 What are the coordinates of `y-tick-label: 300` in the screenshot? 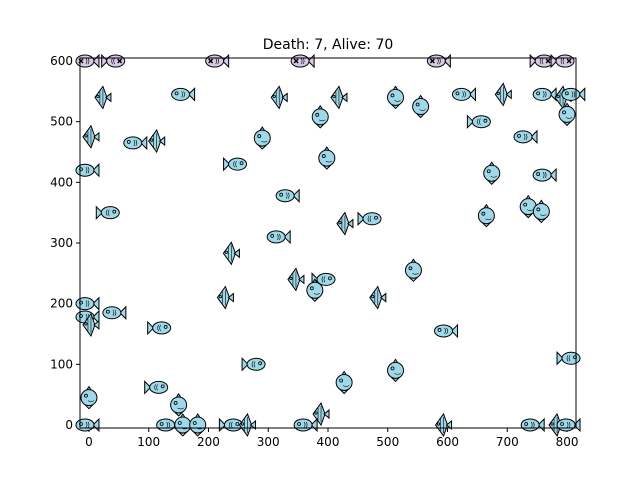 It's located at (61, 243).